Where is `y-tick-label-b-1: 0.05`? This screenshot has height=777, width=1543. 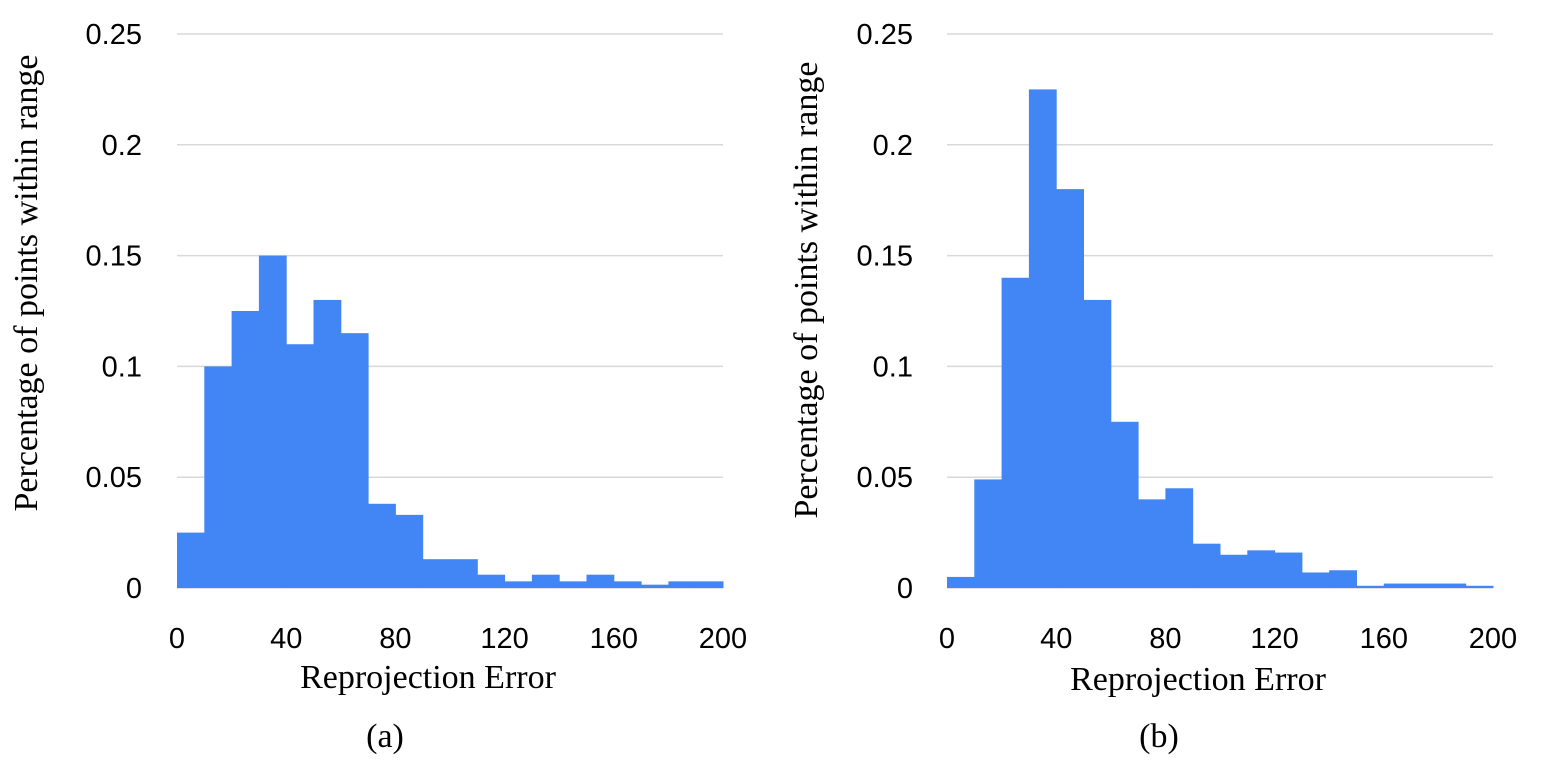
y-tick-label-b-1: 0.05 is located at coordinates (885, 478).